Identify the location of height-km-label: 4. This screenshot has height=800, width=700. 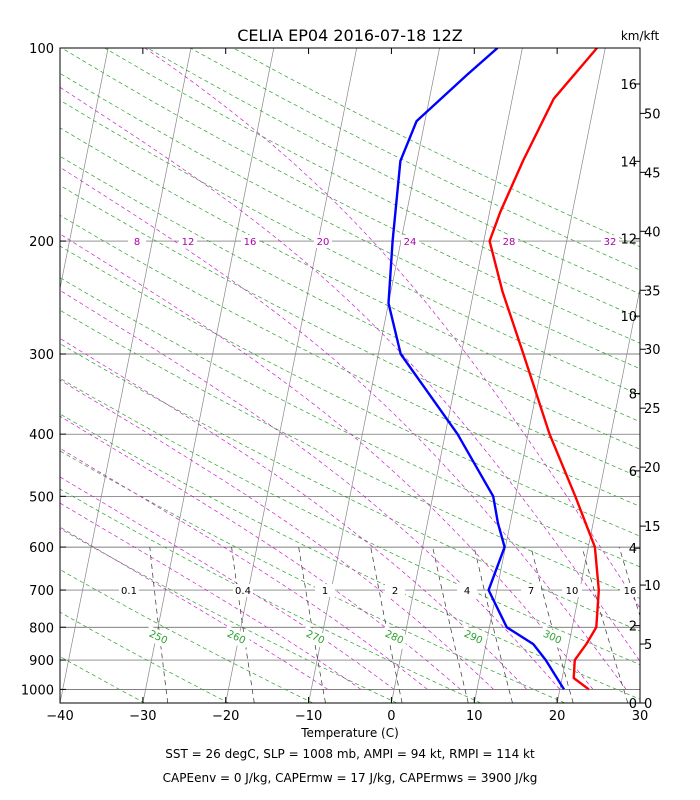
(633, 549).